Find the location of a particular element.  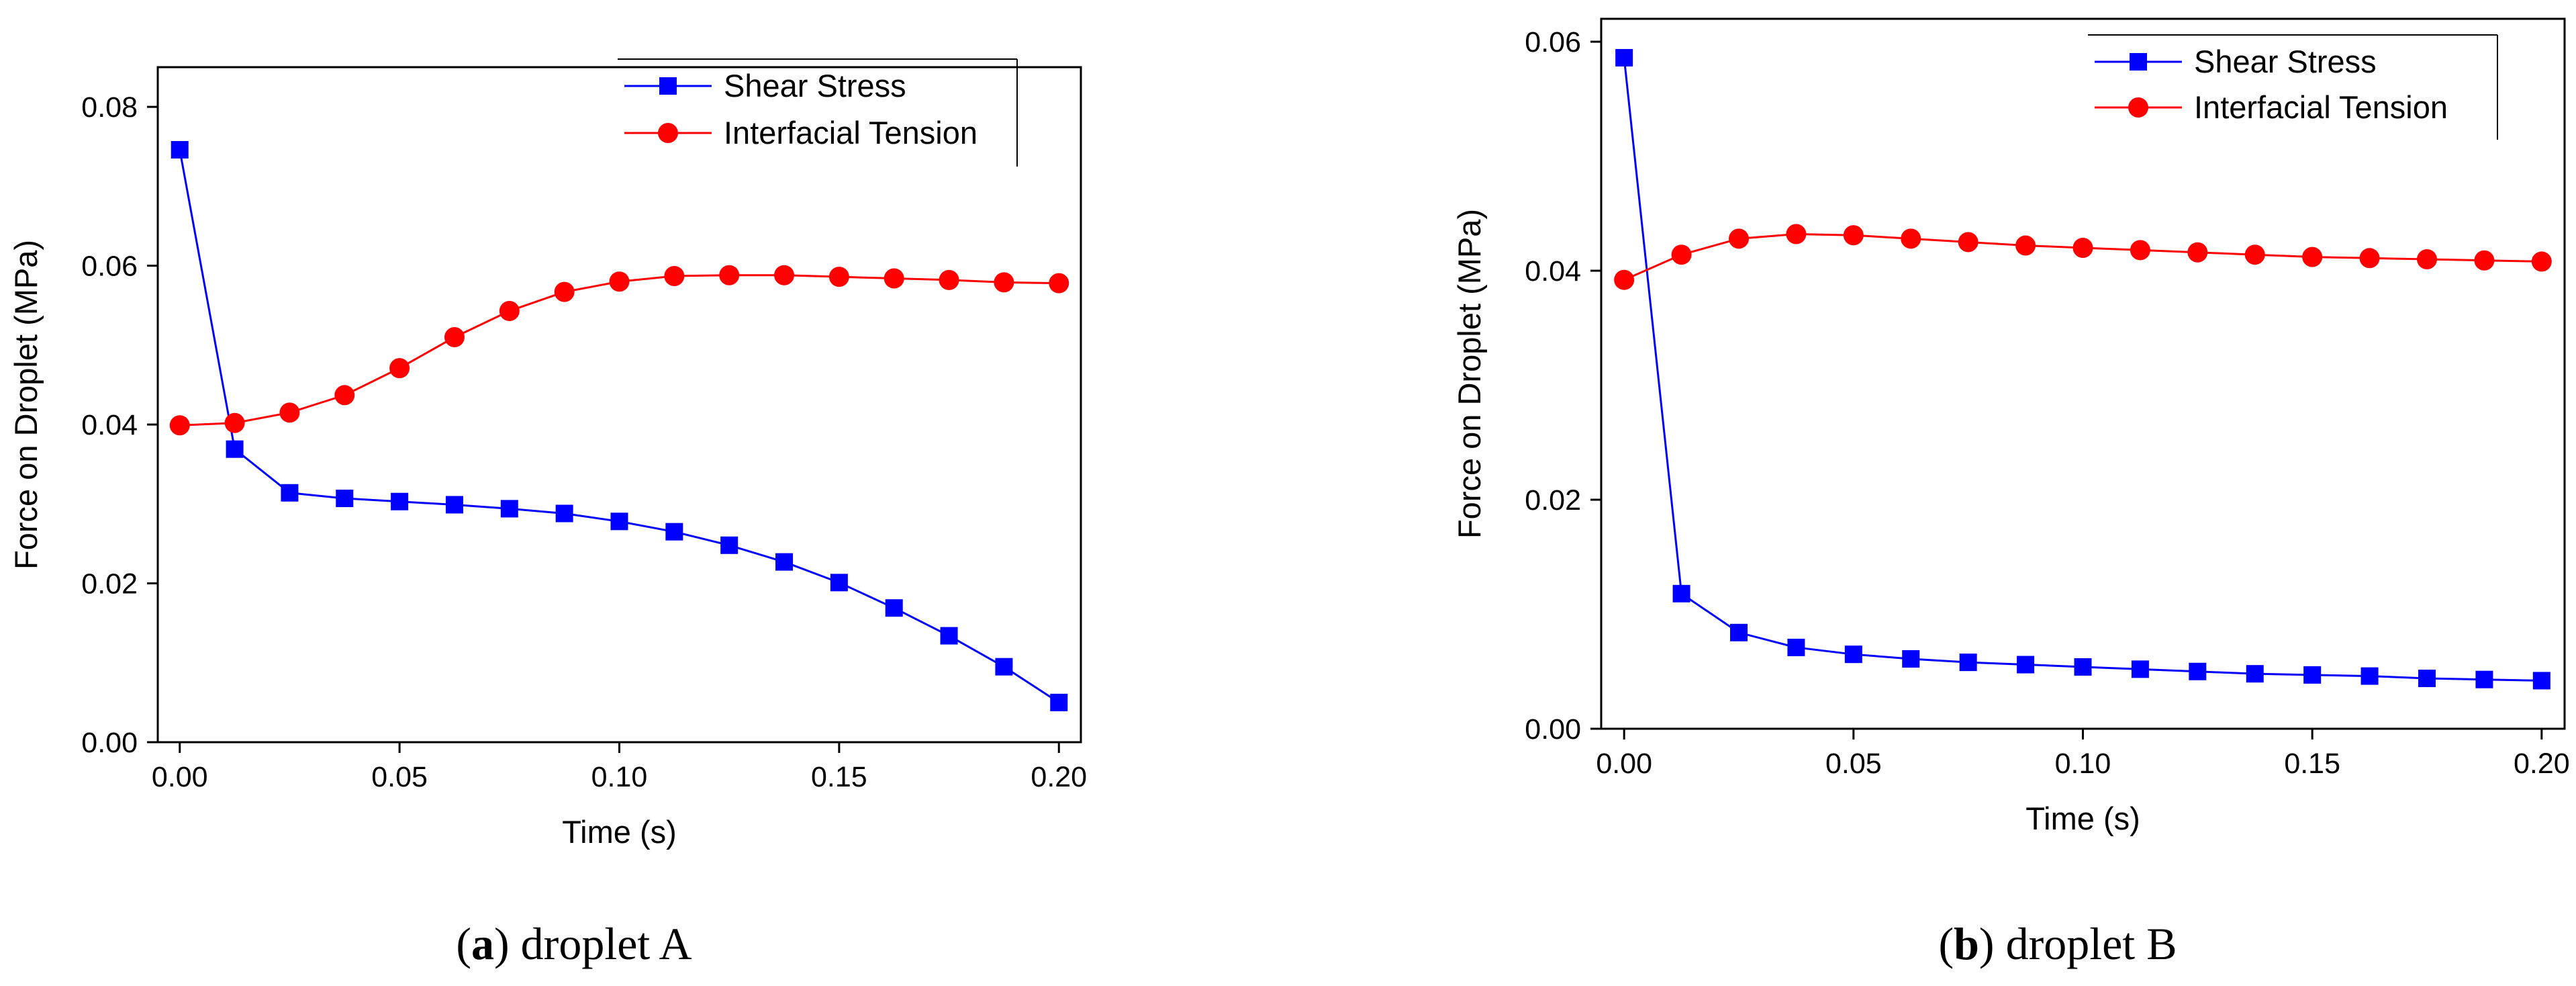

caption-droplet-a: (a) droplet A is located at coordinates (573, 944).